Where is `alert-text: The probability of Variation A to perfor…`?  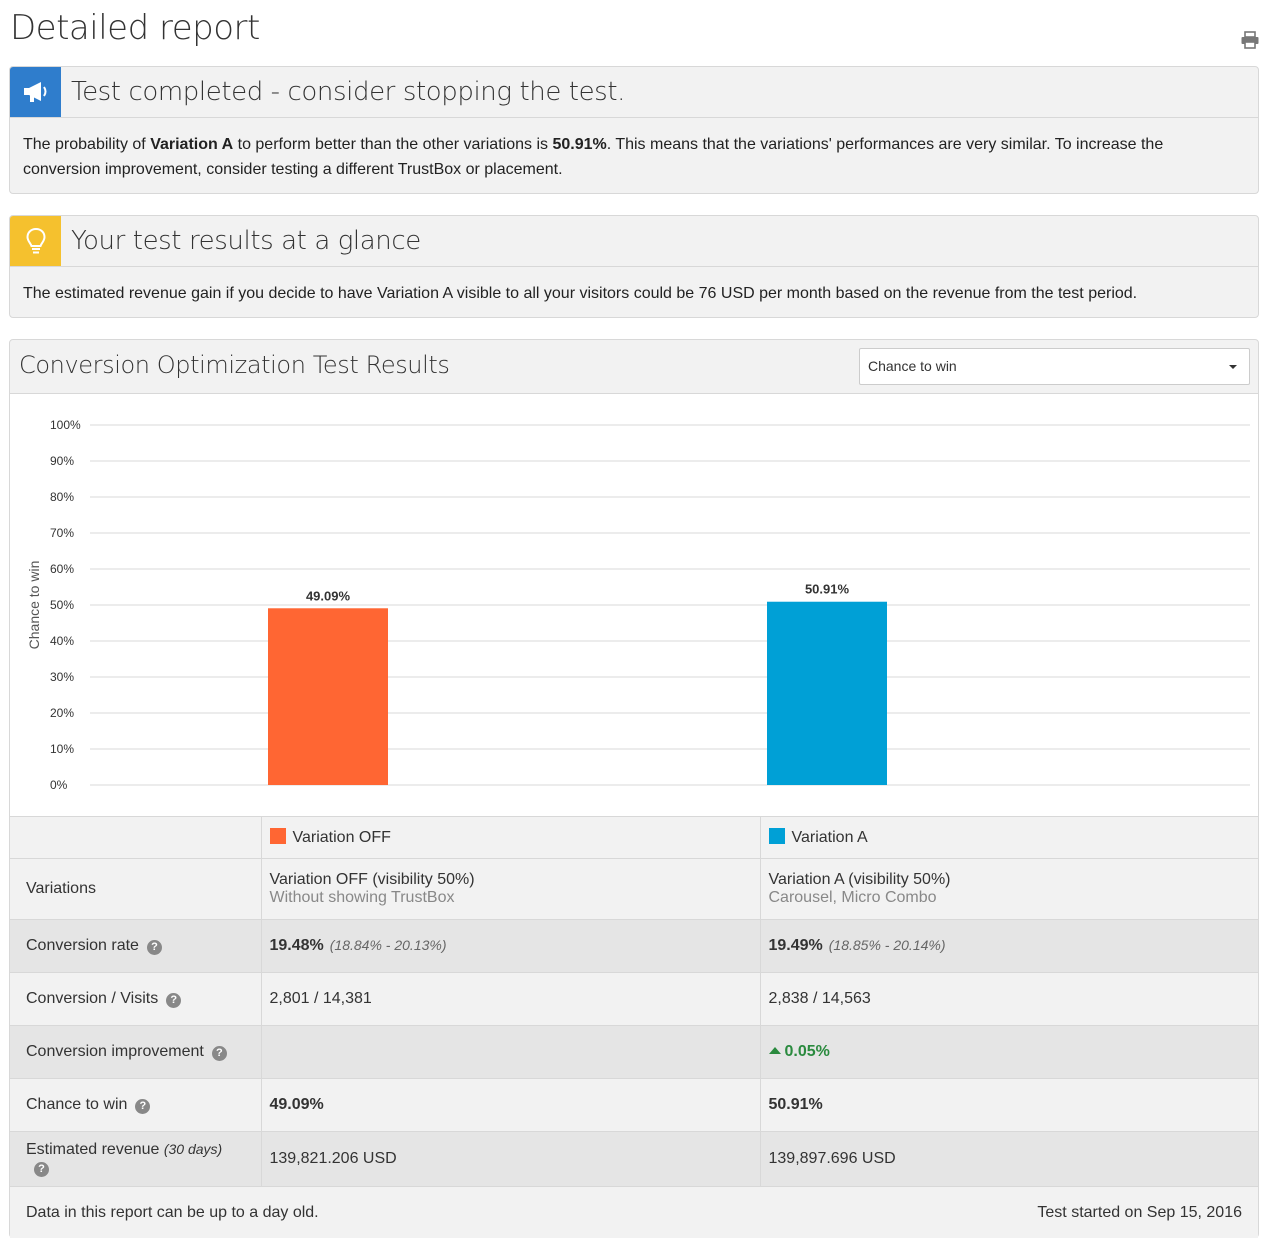
alert-text: The probability of Variation A to perfor… is located at coordinates (593, 157).